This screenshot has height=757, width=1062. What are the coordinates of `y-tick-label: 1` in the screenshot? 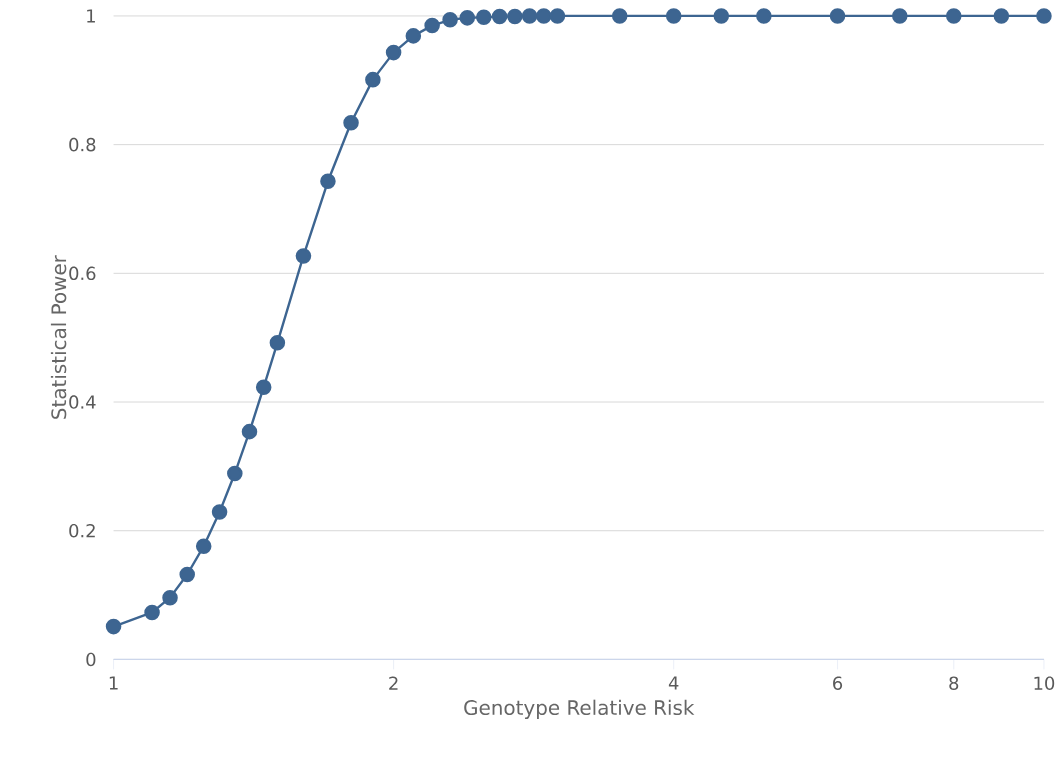 It's located at (91, 16).